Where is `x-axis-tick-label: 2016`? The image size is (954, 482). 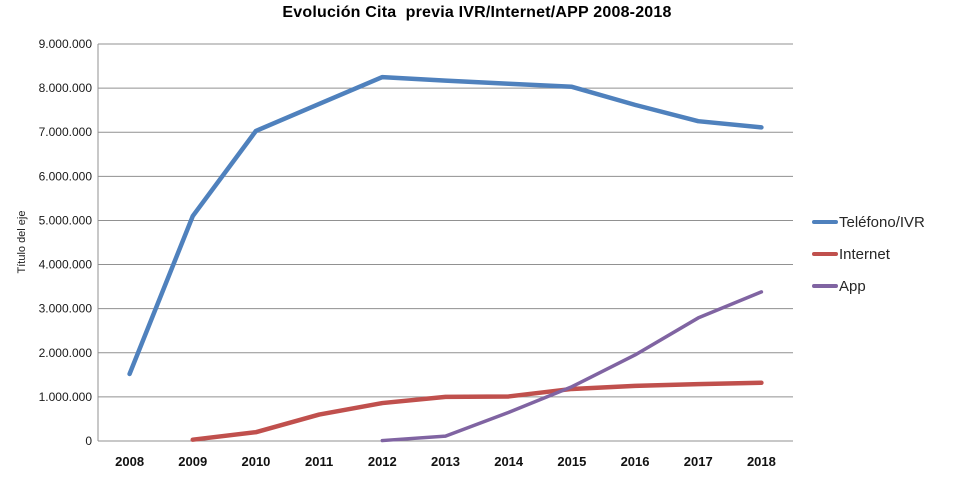
x-axis-tick-label: 2016 is located at coordinates (635, 461).